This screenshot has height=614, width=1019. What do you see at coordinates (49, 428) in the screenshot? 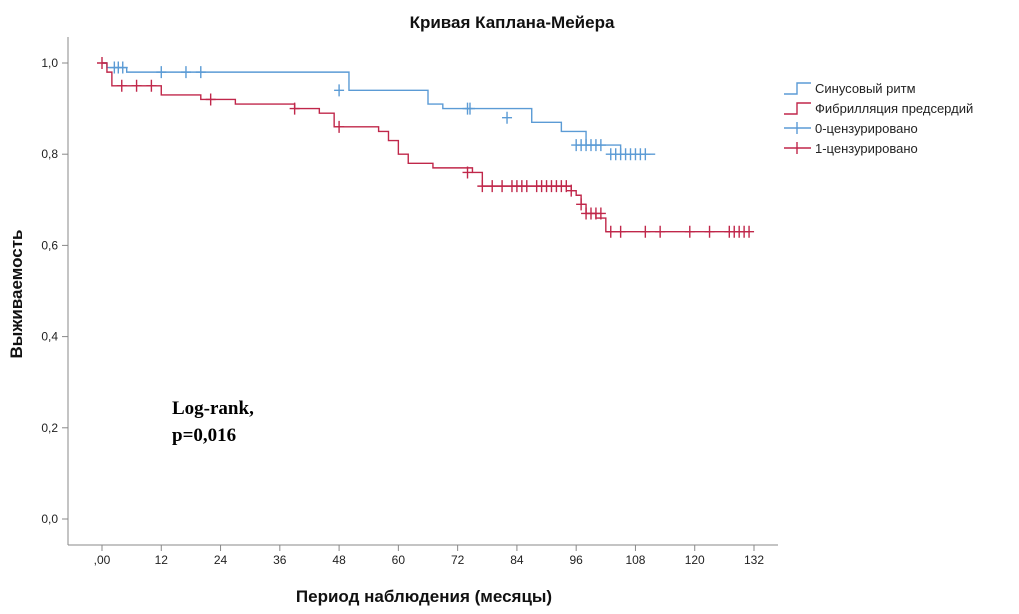
I see `y-tick-label: 0,2` at bounding box center [49, 428].